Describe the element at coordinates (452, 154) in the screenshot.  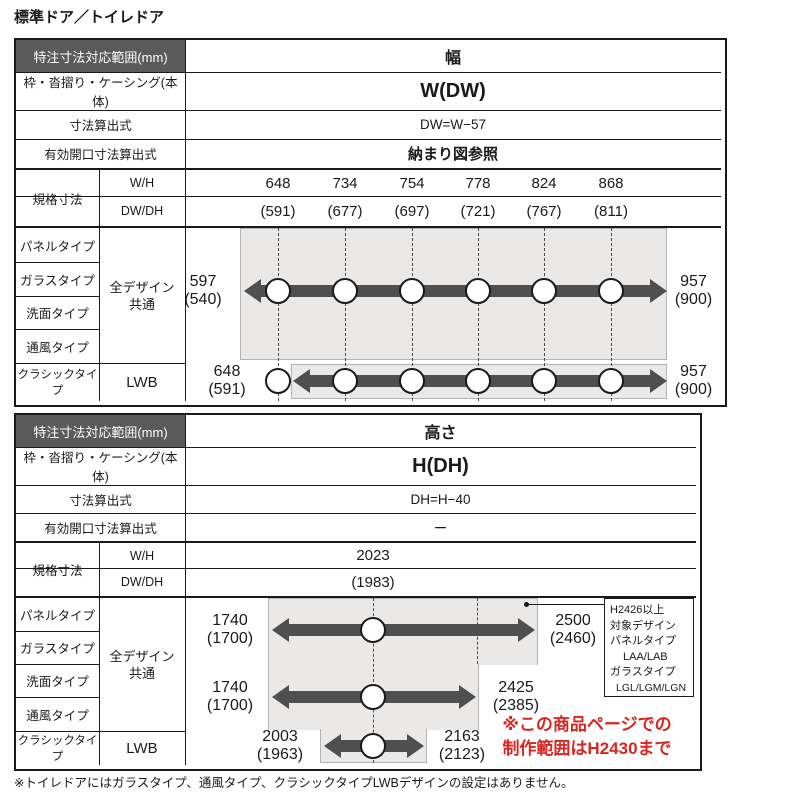
I see `width-opening-formula: 納まり図参照` at that location.